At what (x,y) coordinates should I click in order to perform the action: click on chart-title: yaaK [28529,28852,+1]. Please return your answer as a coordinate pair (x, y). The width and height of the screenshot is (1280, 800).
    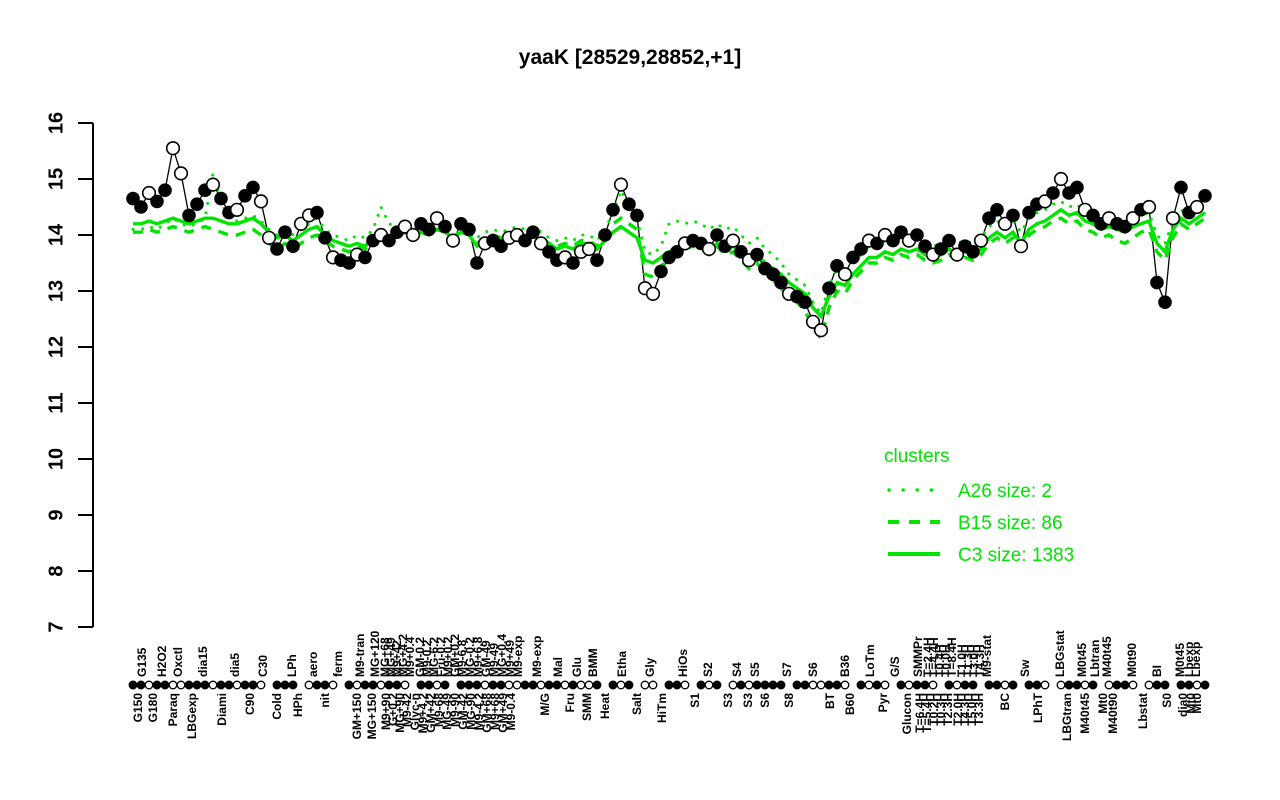
    Looking at the image, I should click on (630, 57).